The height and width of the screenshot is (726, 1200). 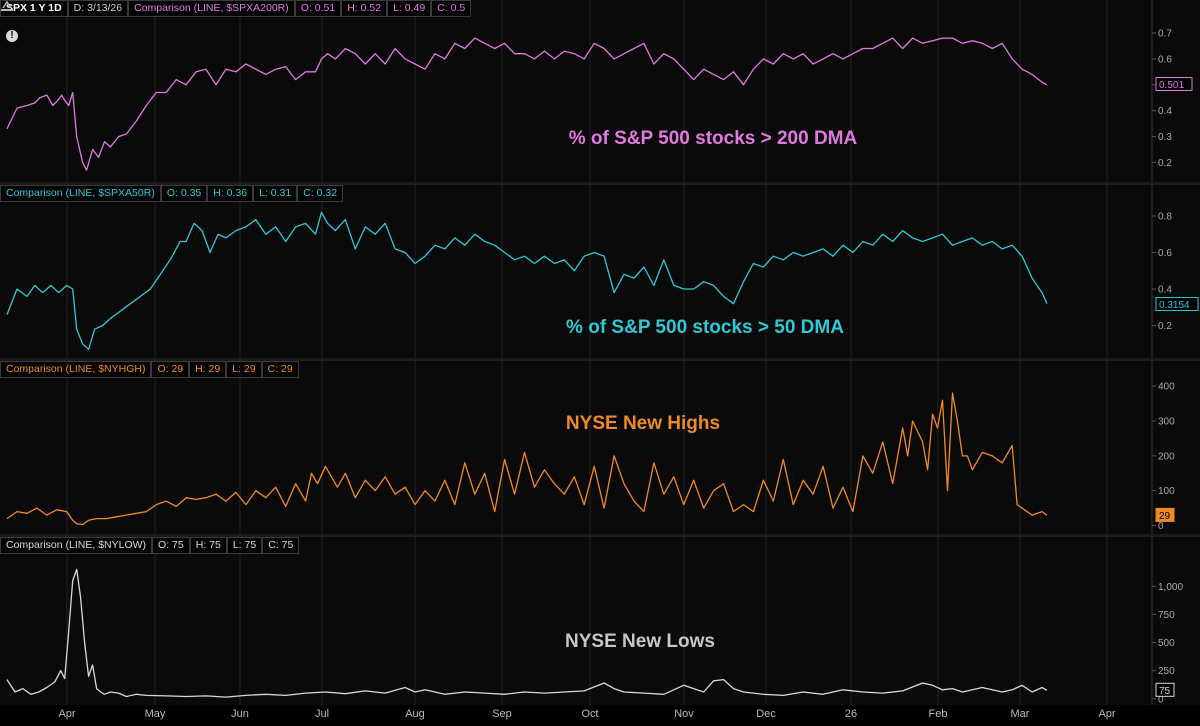 I want to click on y-tick-label: 0.8, so click(x=1165, y=216).